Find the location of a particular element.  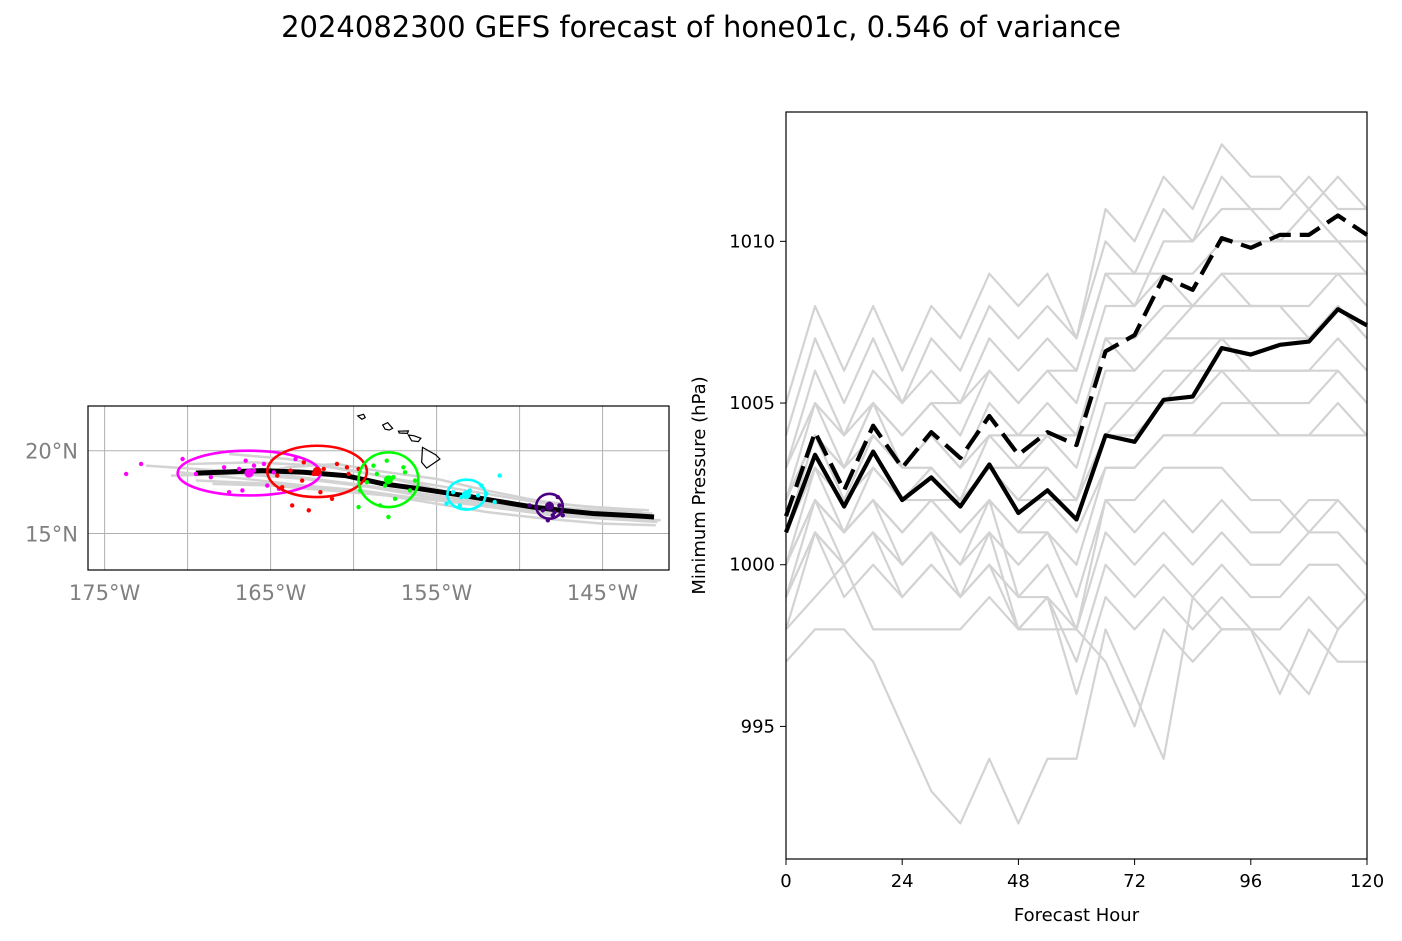

mean-track is located at coordinates (425, 494).